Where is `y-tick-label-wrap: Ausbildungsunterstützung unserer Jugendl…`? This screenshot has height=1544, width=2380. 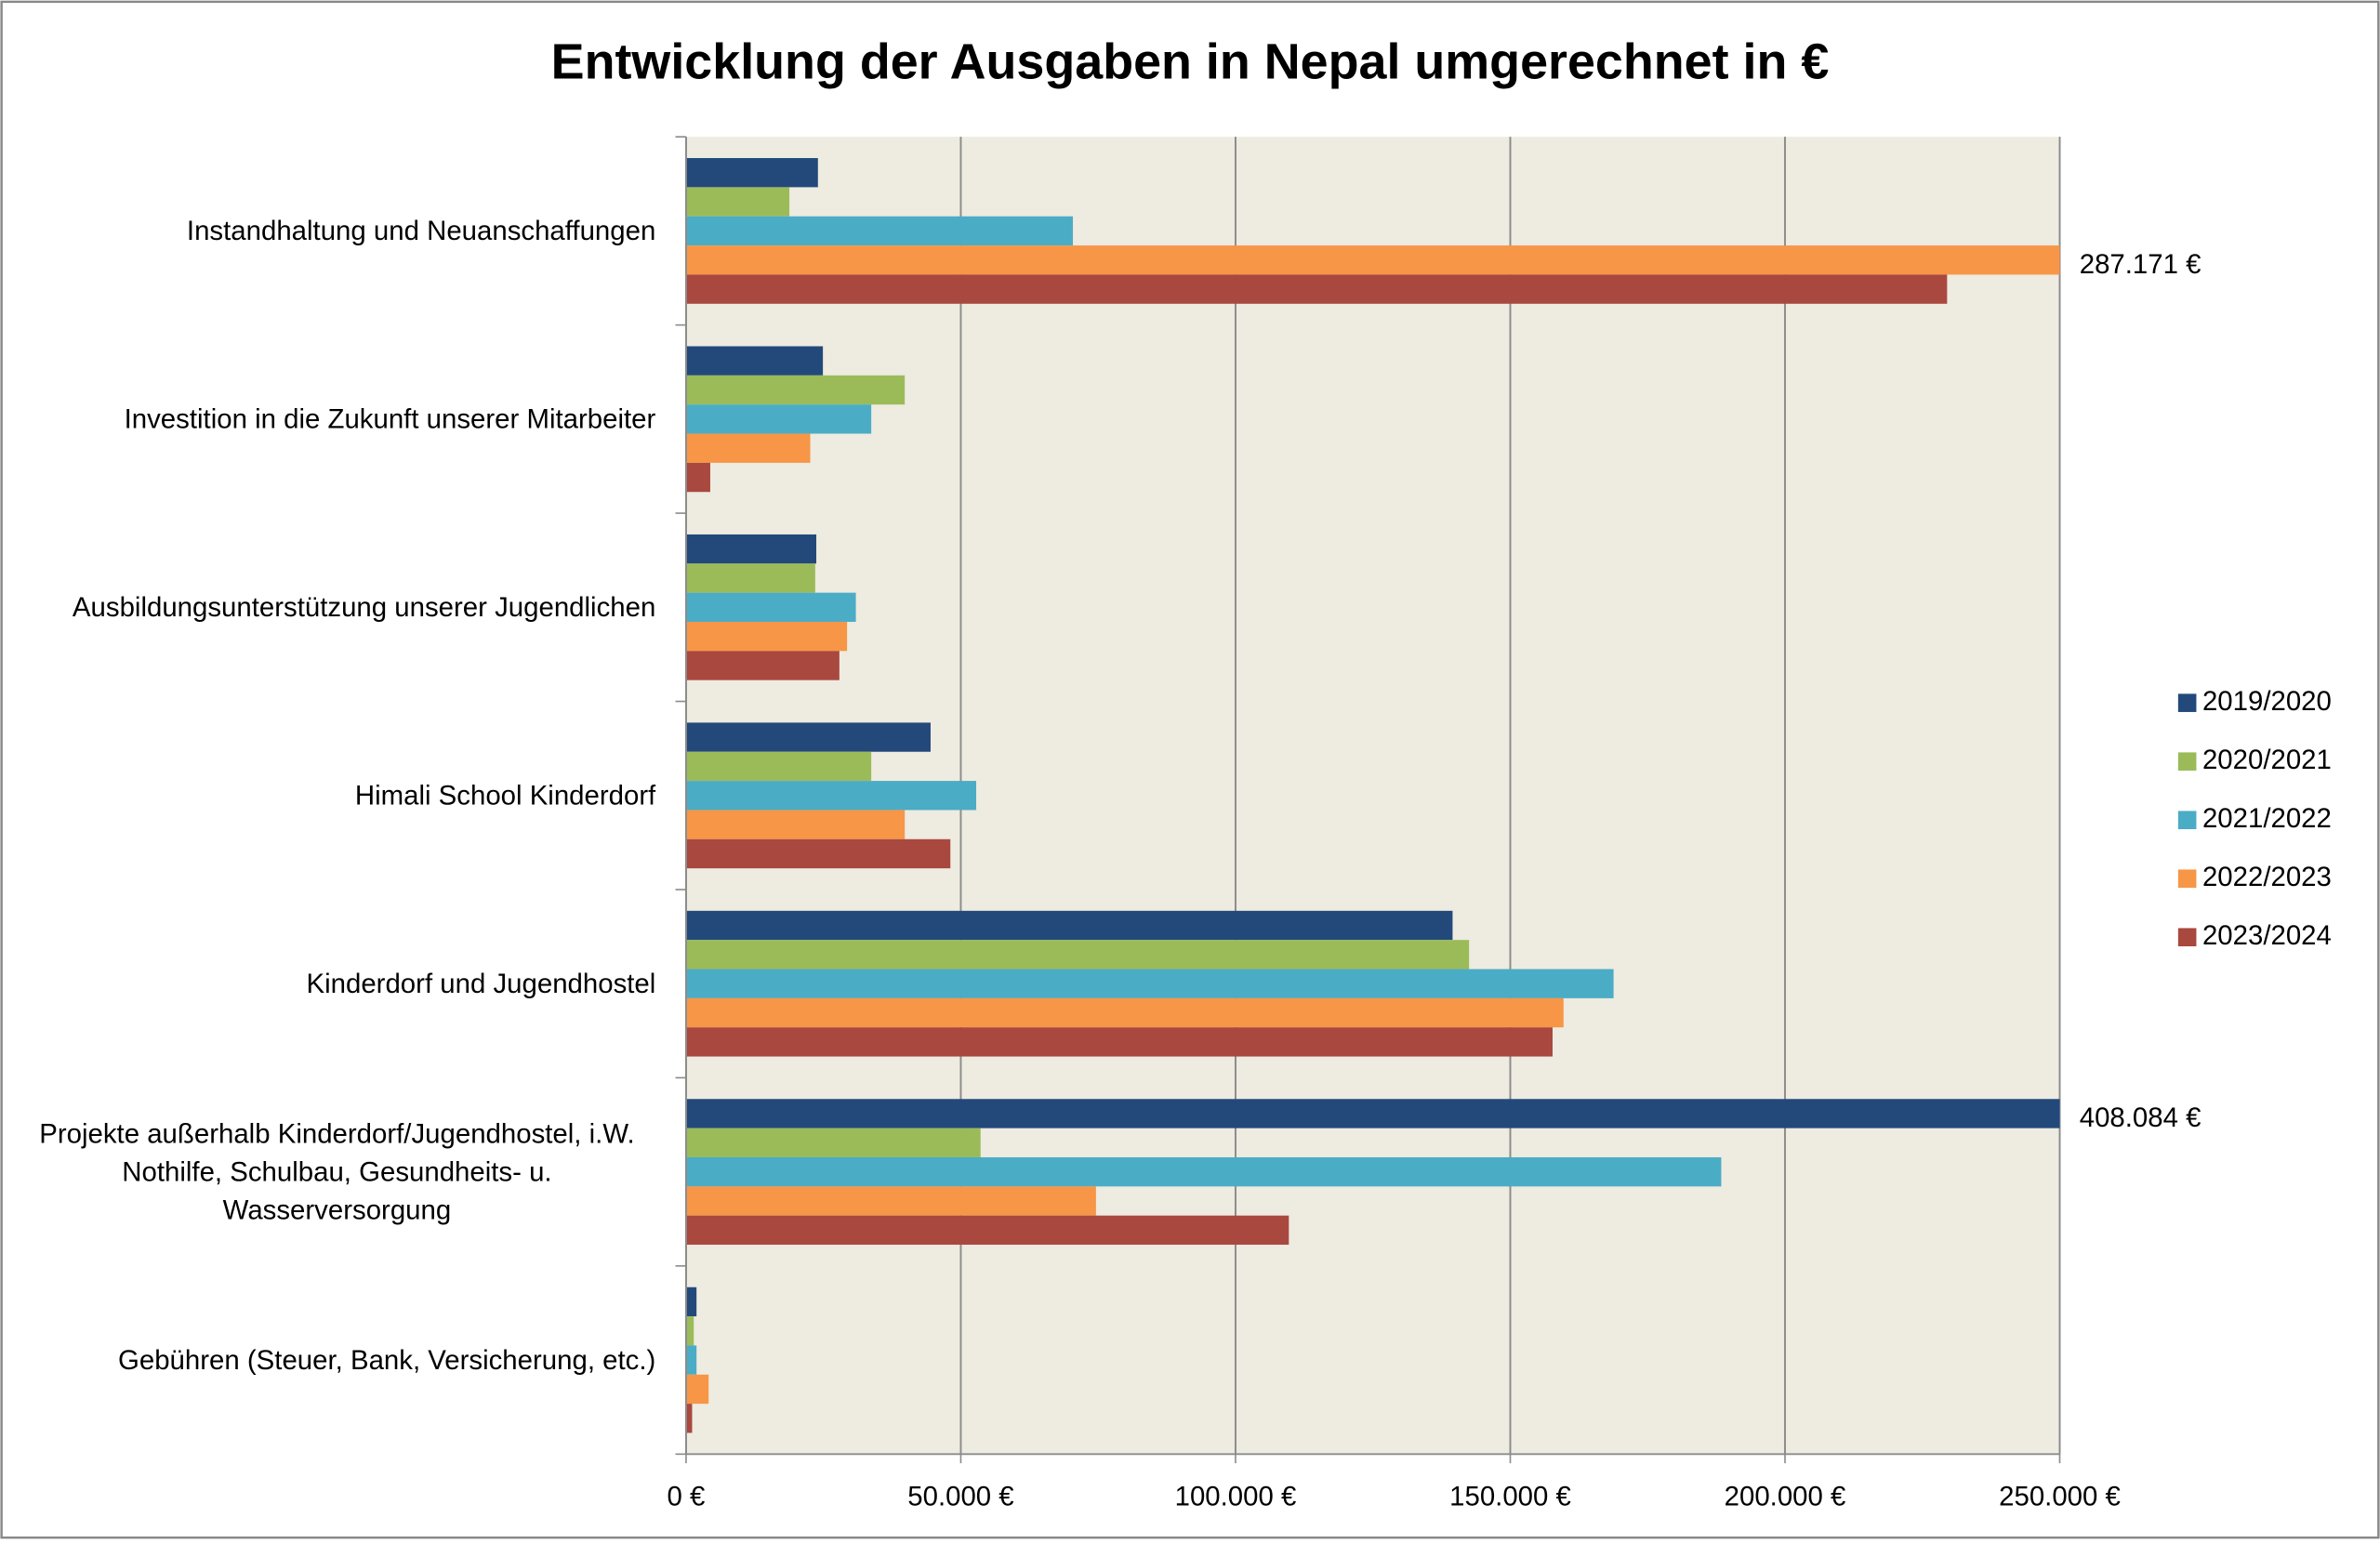 y-tick-label-wrap: Ausbildungsunterstützung unserer Jugendl… is located at coordinates (337, 607).